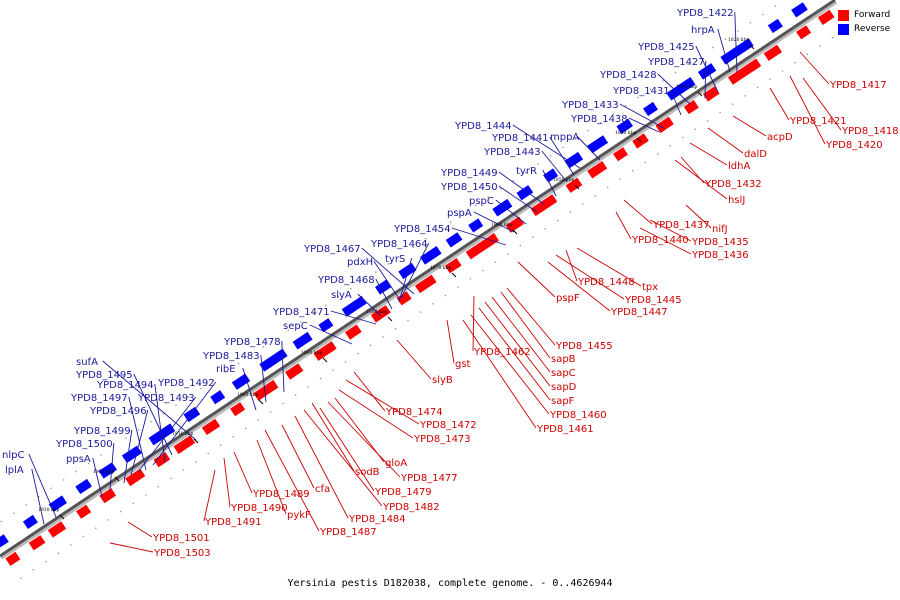  I want to click on gene-label-YPD8_1428: YPD8_1428, so click(628, 75).